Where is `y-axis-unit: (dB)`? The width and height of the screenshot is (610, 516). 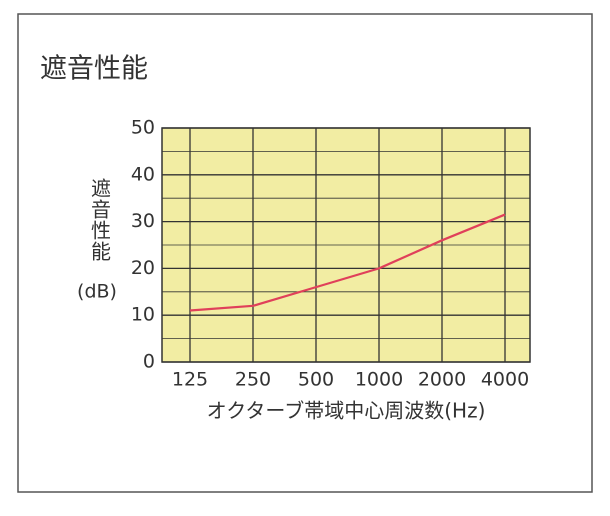
y-axis-unit: (dB) is located at coordinates (97, 292).